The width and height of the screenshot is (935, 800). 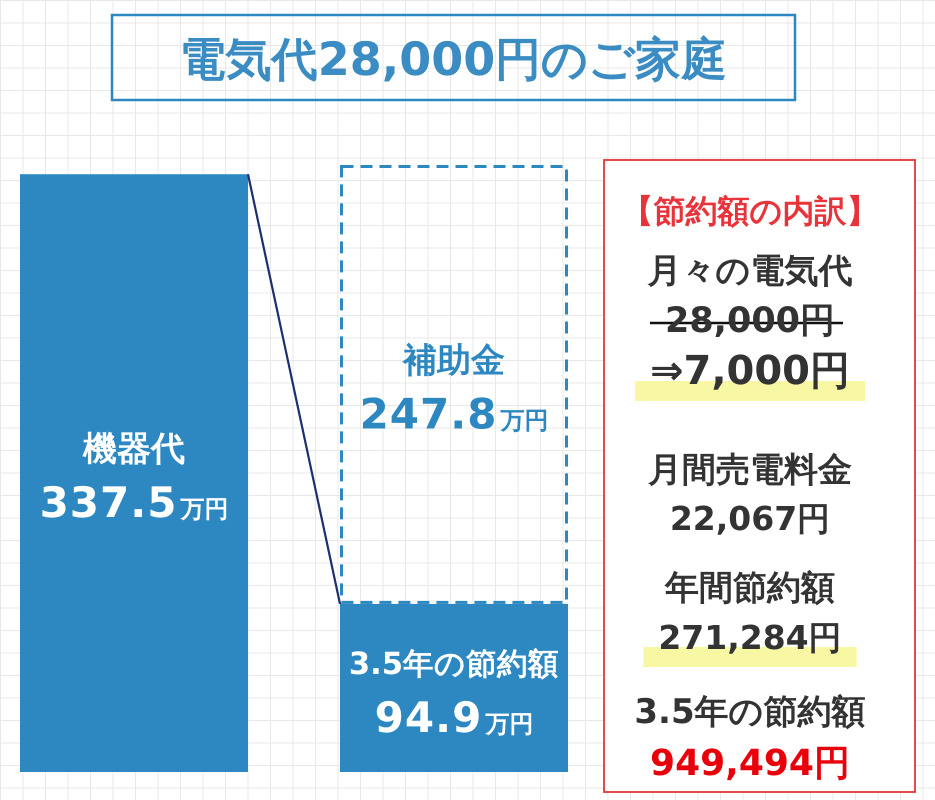 I want to click on chart-title: 電気代28,000円のご家庭, so click(x=454, y=59).